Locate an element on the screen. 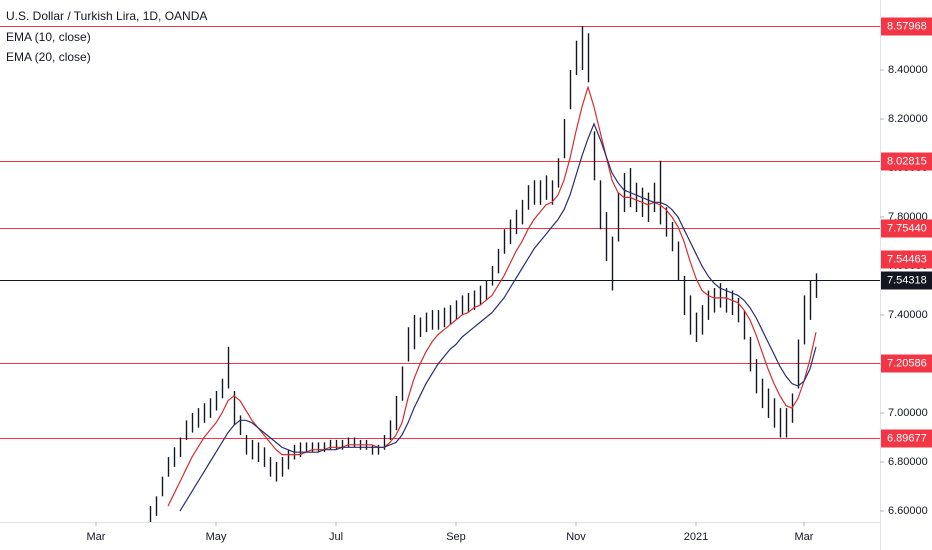  level-label: 8.57968 is located at coordinates (907, 26).